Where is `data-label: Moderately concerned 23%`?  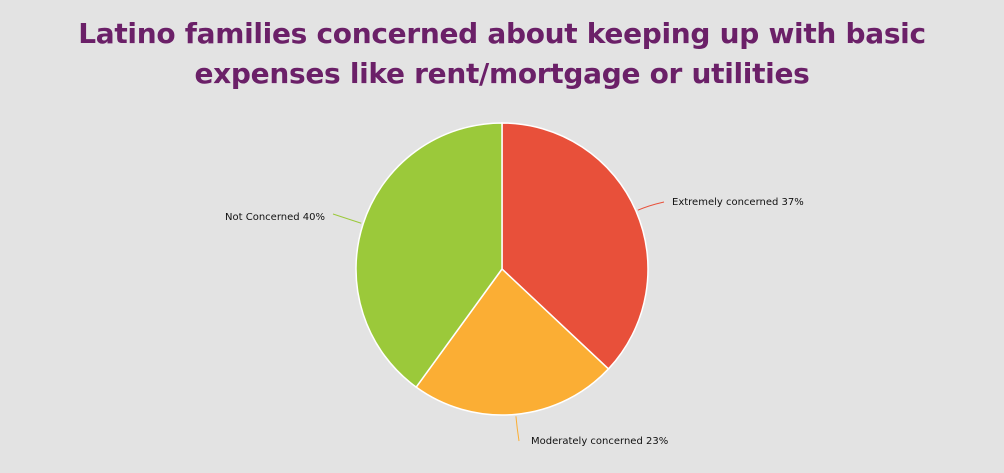 data-label: Moderately concerned 23% is located at coordinates (599, 441).